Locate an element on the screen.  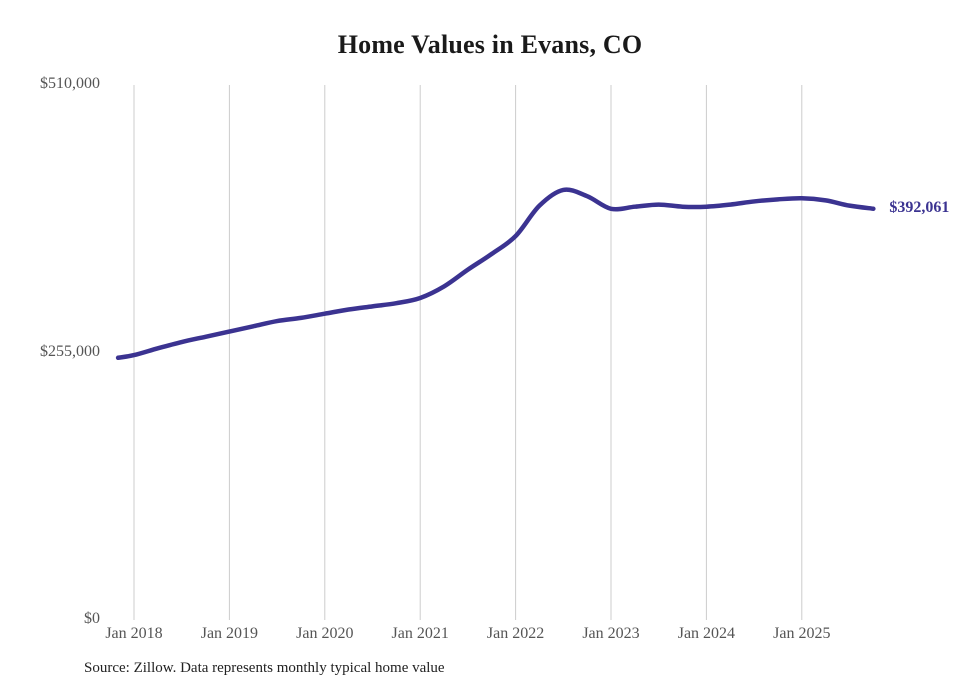
x-tick-label: Jan 2019 is located at coordinates (229, 633).